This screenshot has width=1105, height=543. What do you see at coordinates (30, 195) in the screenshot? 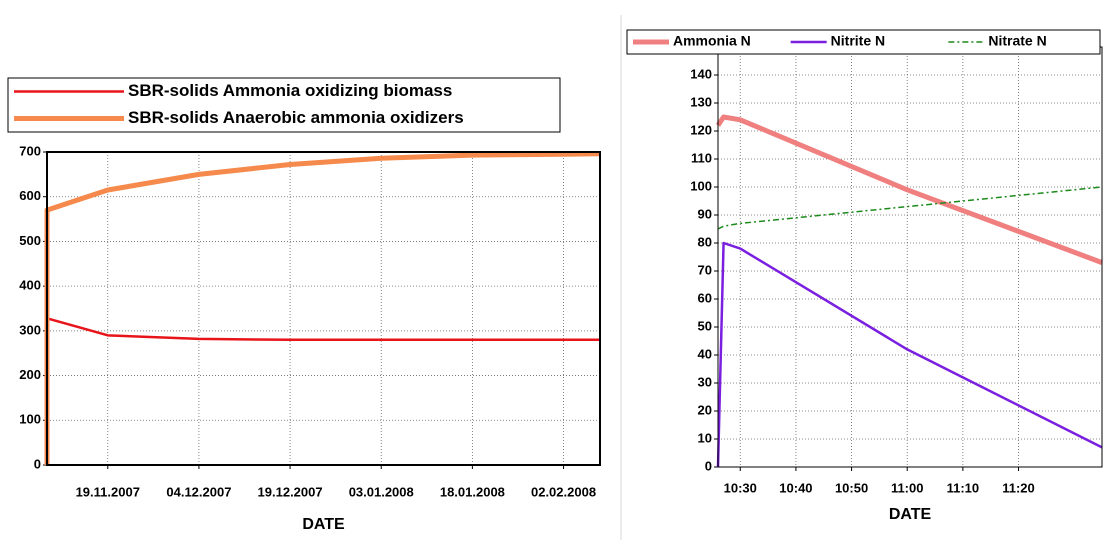
I see `y-tick-label: 600` at bounding box center [30, 195].